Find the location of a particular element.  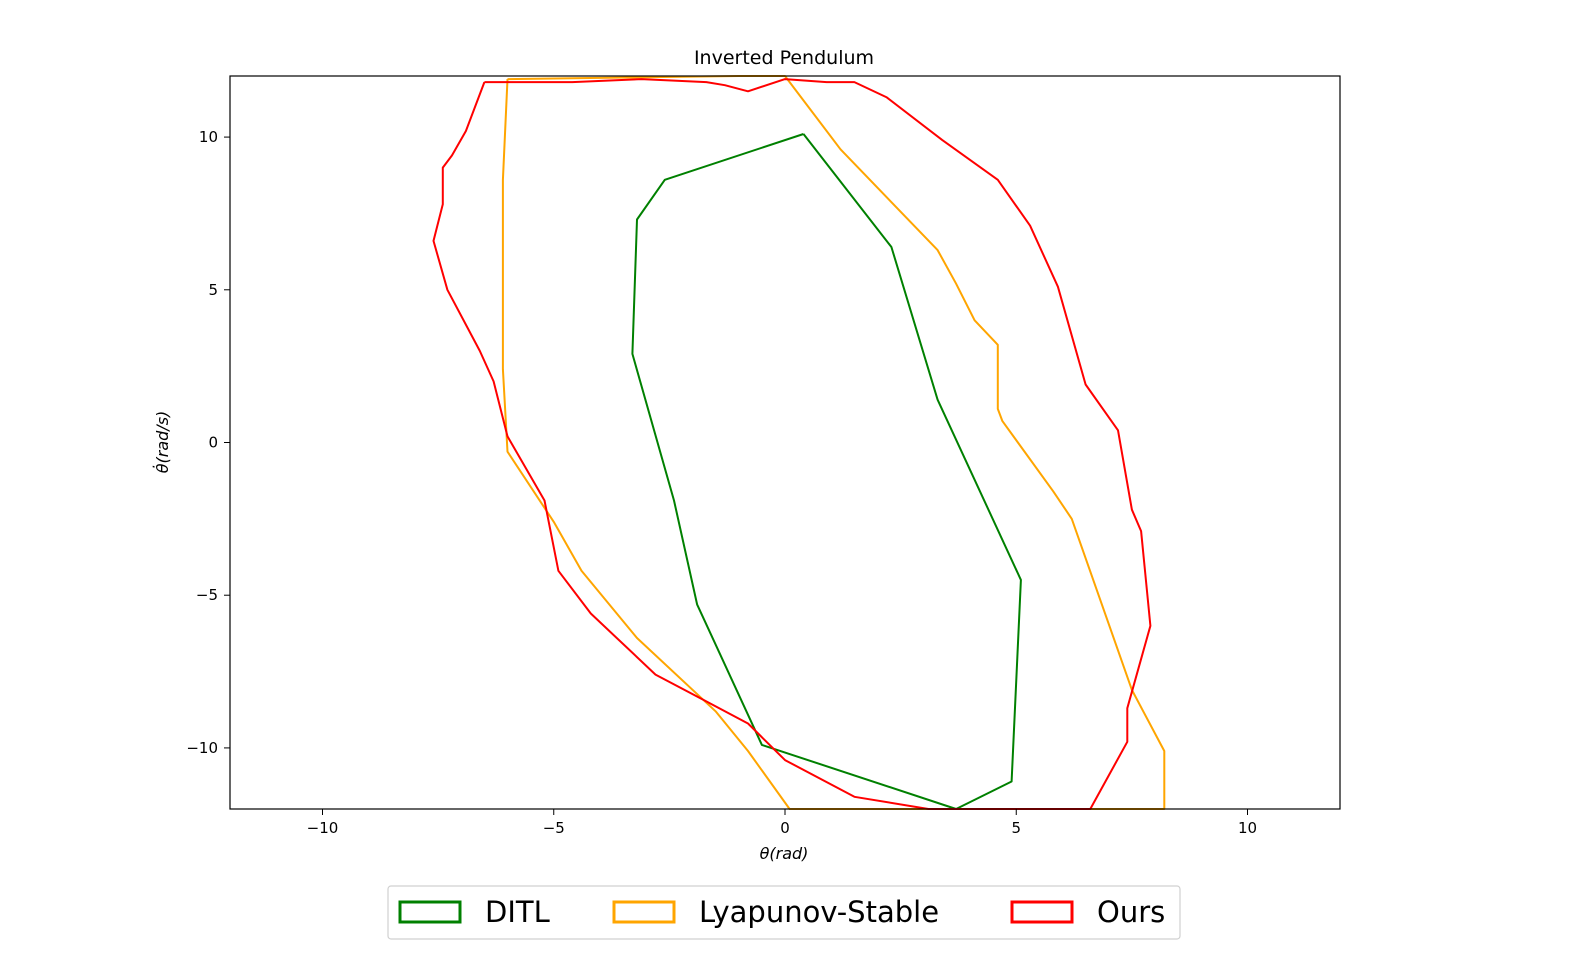

legend-label-ditl: DITL is located at coordinates (517, 912).